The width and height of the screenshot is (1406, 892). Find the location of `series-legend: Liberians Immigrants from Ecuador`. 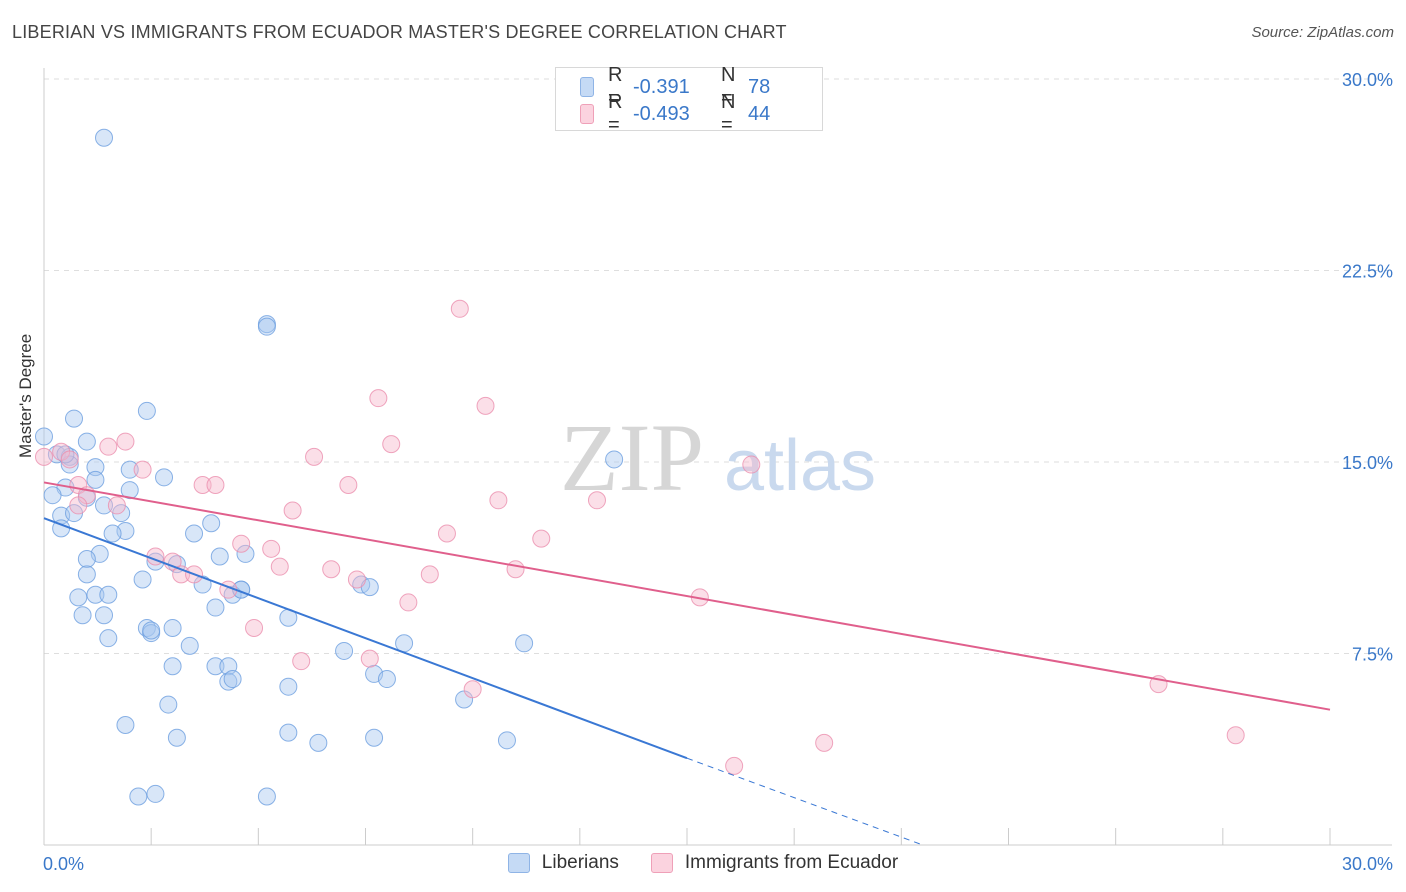

series-legend: Liberians Immigrants from Ecuador is located at coordinates (703, 863).